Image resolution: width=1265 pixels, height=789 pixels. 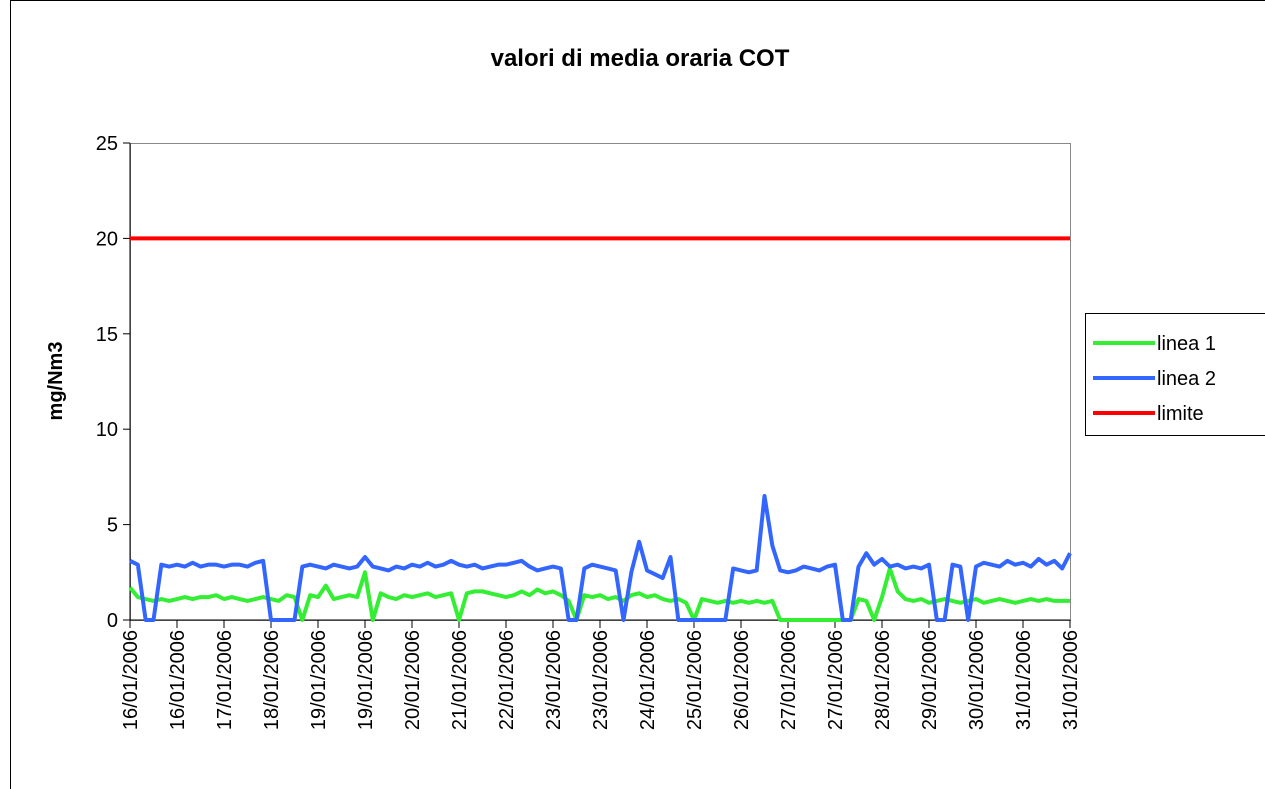 I want to click on y-tick-label: 0, so click(x=112, y=621).